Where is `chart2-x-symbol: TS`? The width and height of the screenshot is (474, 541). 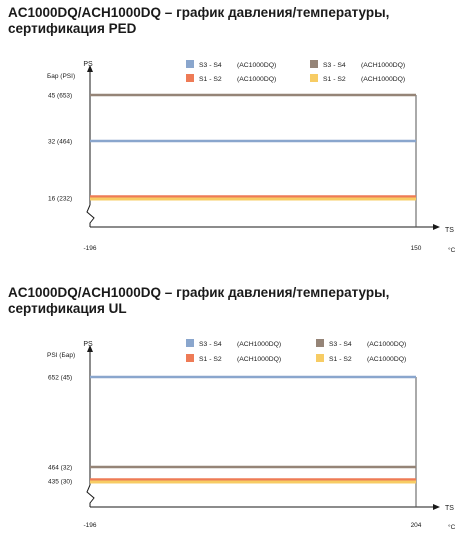 chart2-x-symbol: TS is located at coordinates (449, 508).